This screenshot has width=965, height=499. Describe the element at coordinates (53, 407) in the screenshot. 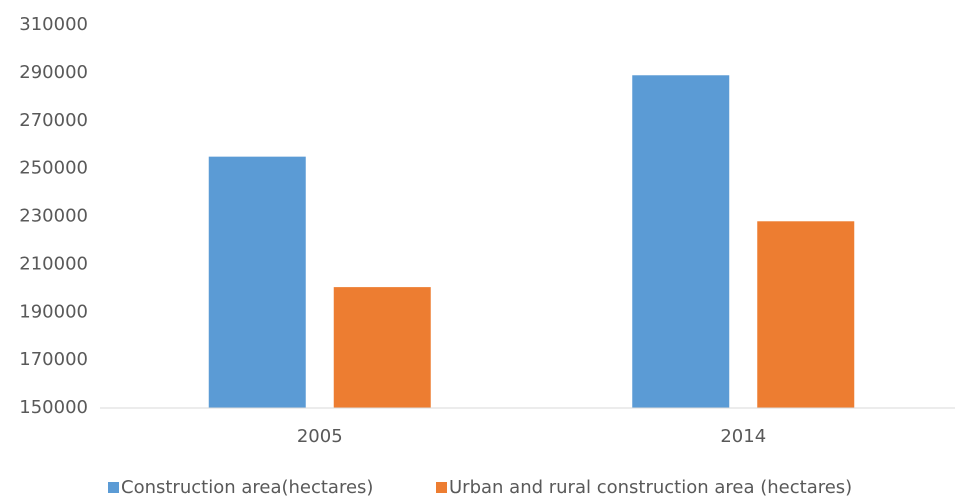

I see `y-tick-label: 150000` at that location.